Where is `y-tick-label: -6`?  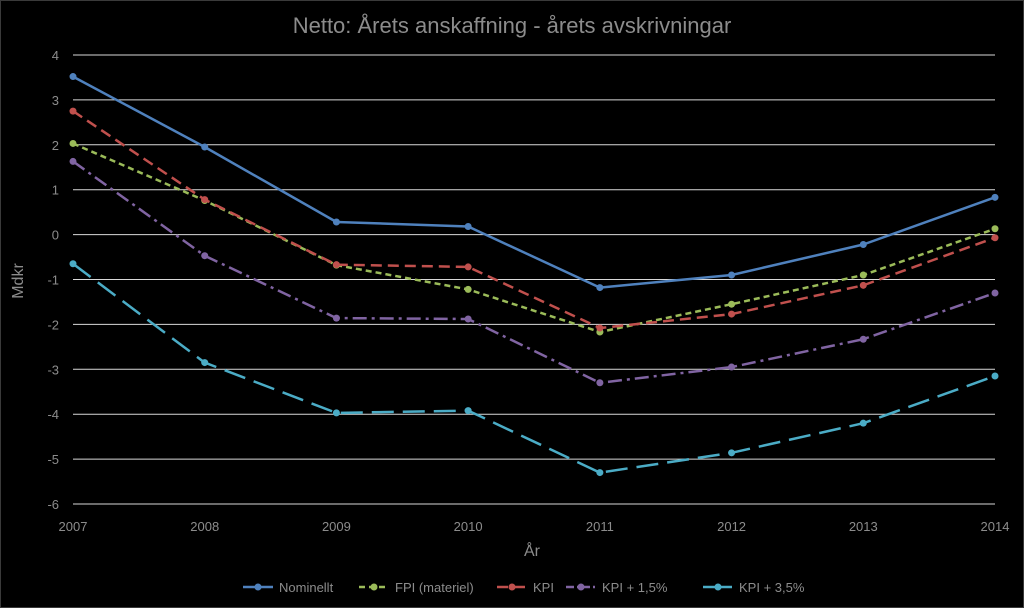 y-tick-label: -6 is located at coordinates (53, 504).